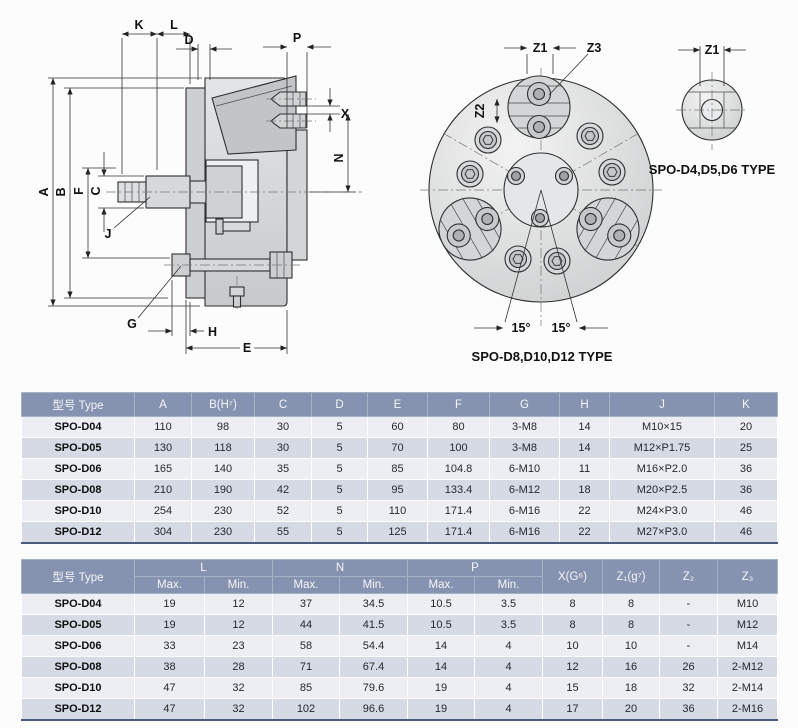  What do you see at coordinates (631, 667) in the screenshot?
I see `value-cell: 16` at bounding box center [631, 667].